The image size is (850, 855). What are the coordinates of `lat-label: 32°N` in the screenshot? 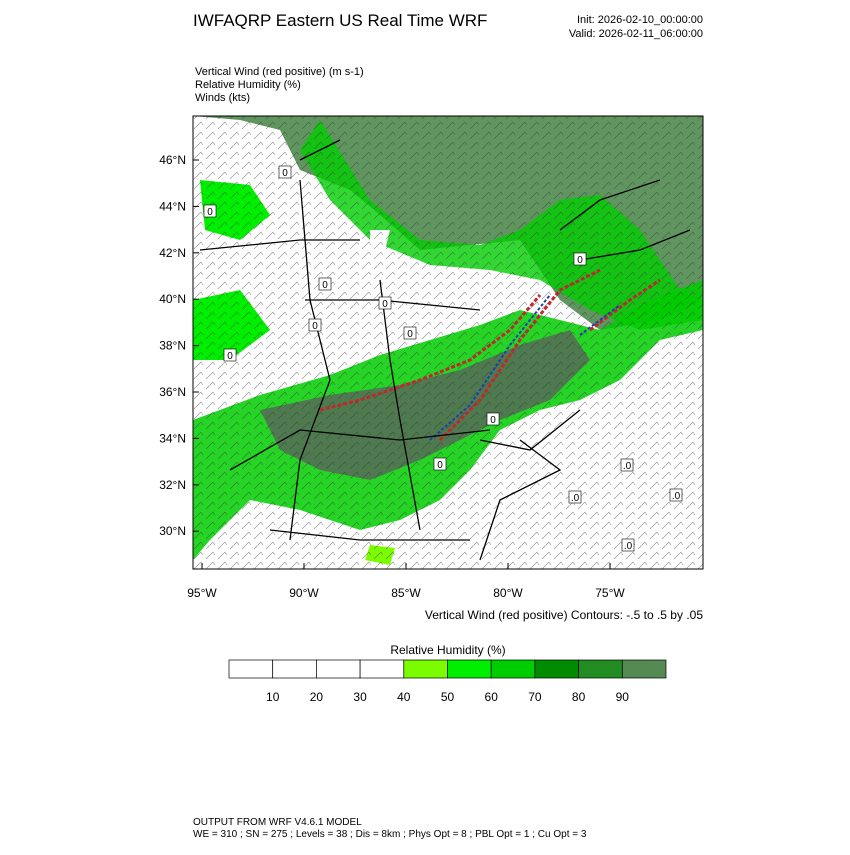 It's located at (172, 485).